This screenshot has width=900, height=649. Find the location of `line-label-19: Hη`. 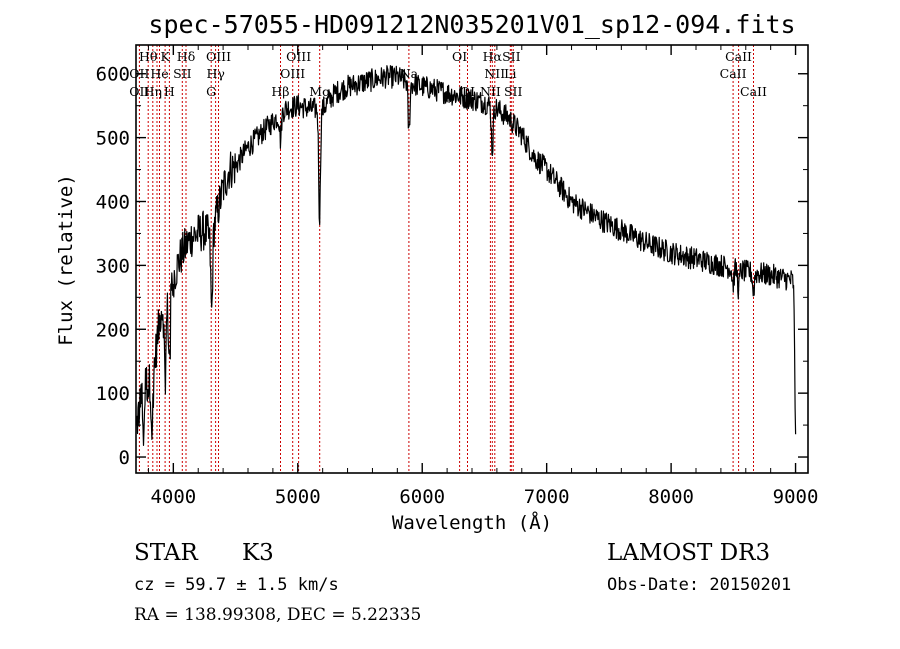

line-label-19: Hη is located at coordinates (153, 91).